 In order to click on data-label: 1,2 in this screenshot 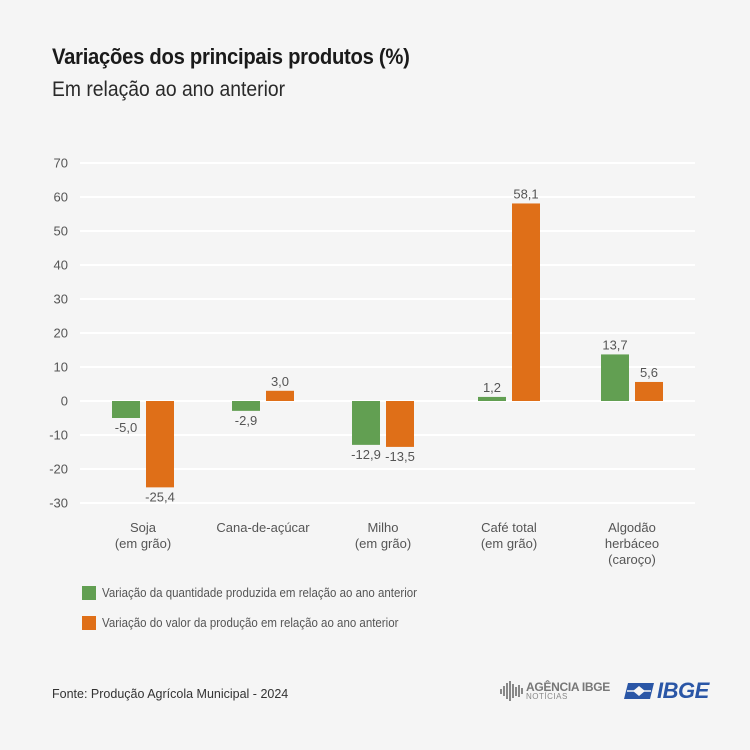, I will do `click(492, 387)`.